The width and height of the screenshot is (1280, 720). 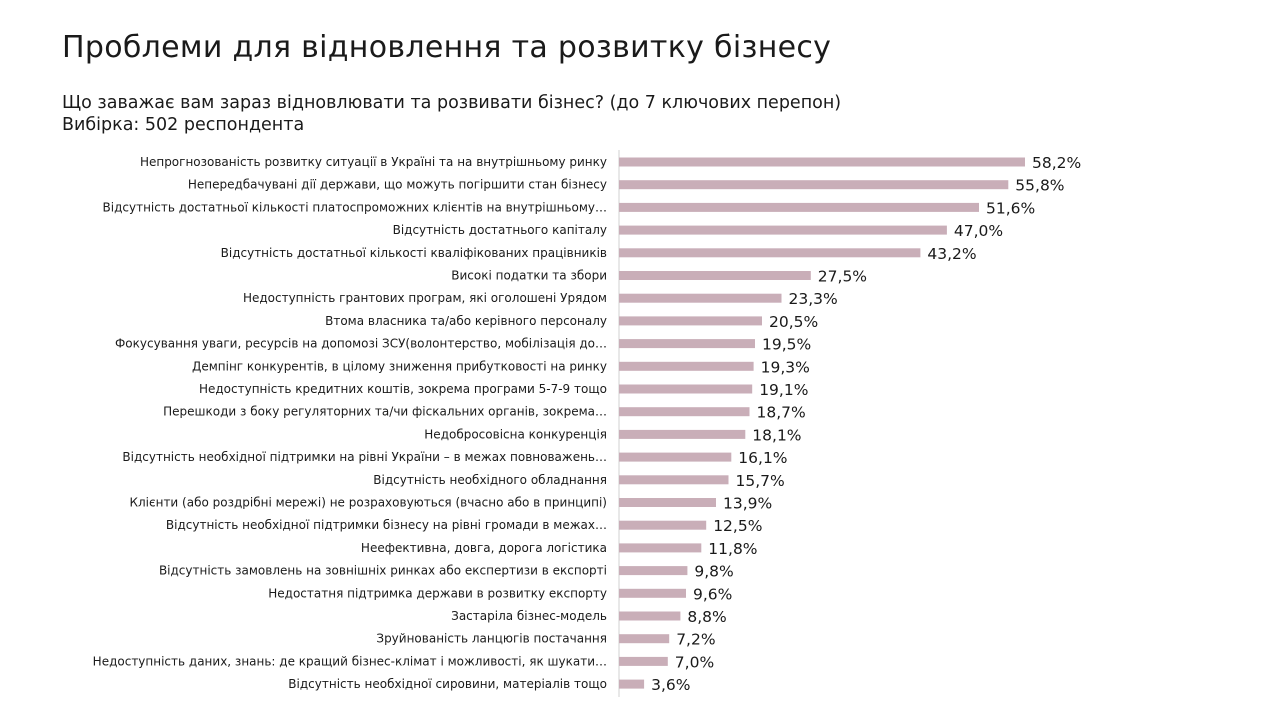 What do you see at coordinates (776, 435) in the screenshot?
I see `value-label: 18,1%` at bounding box center [776, 435].